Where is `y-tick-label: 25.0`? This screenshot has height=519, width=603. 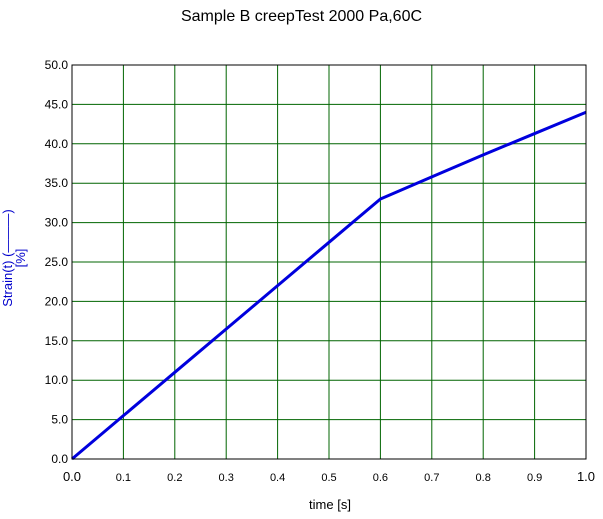 y-tick-label: 25.0 is located at coordinates (57, 262).